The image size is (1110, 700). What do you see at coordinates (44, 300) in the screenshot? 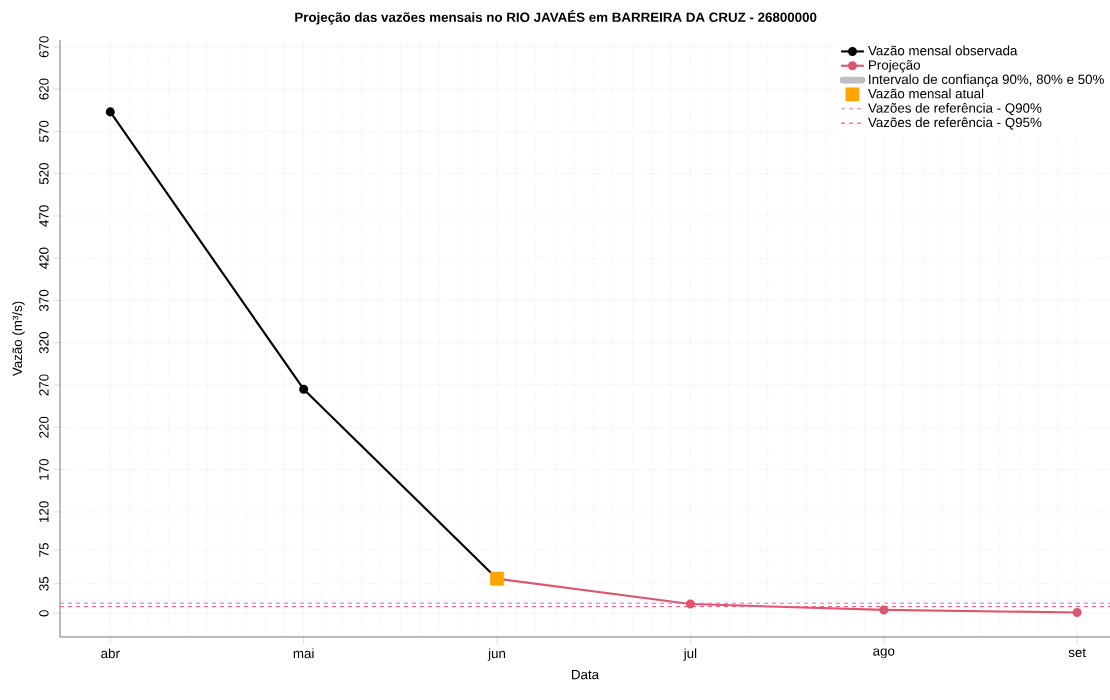
I see `y-tick-label: 370` at bounding box center [44, 300].